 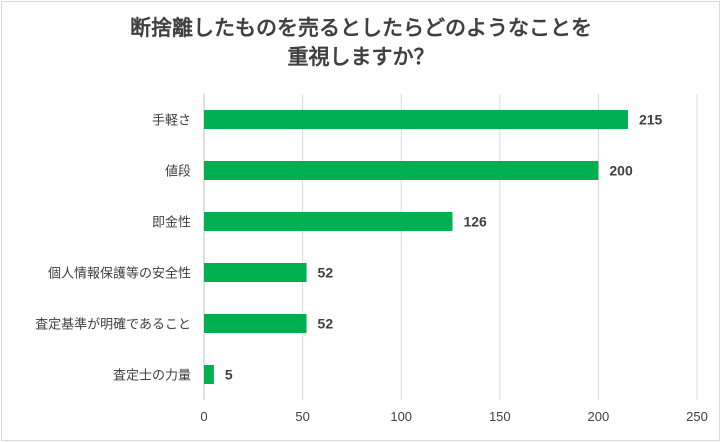 I want to click on data-label: 215, so click(x=651, y=120).